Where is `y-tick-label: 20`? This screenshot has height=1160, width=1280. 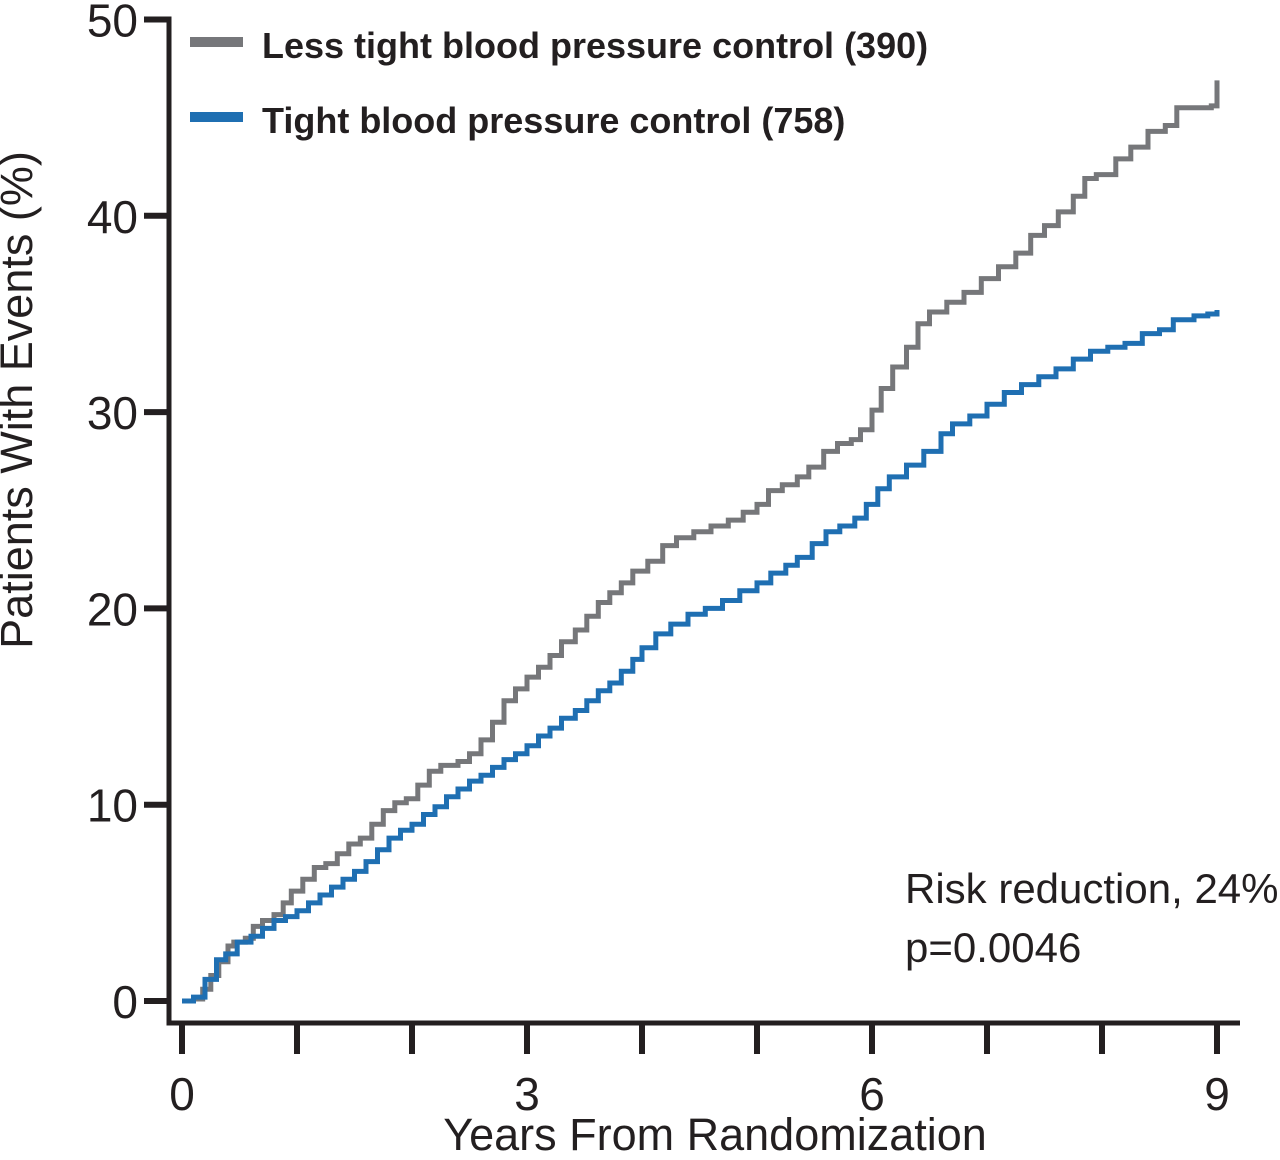 y-tick-label: 20 is located at coordinates (112, 609).